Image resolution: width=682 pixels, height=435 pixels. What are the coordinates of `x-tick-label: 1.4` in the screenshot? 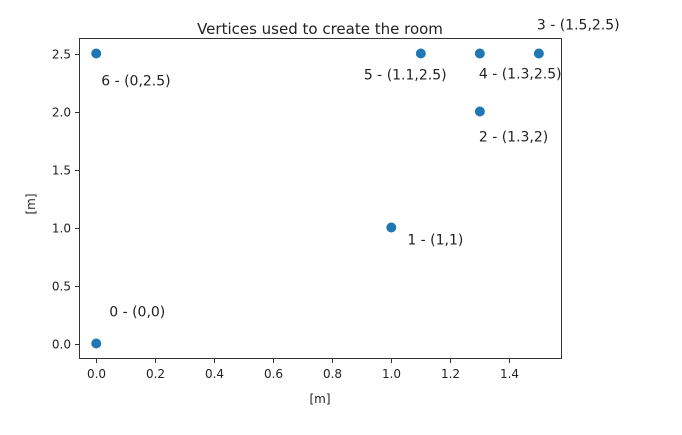 It's located at (509, 374).